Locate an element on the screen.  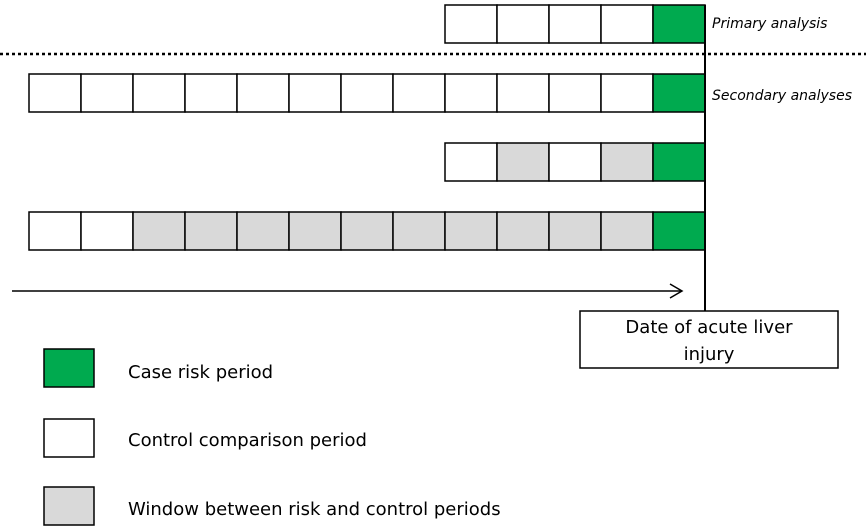
row-label-secondary: Secondary analyses is located at coordinates (782, 96).